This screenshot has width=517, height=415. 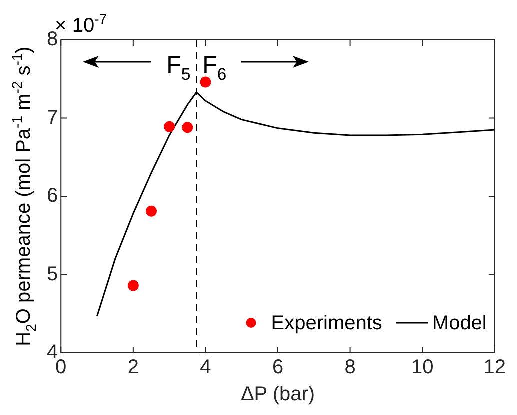 I want to click on x-tick-label: 4, so click(x=206, y=367).